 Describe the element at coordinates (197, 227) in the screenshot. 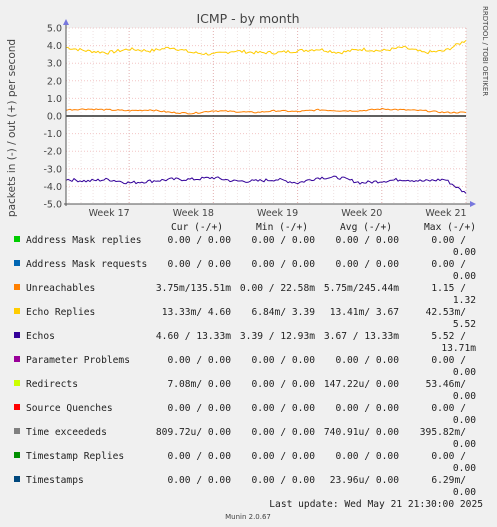

I see `legend-header-cur: Cur (-/+)` at that location.